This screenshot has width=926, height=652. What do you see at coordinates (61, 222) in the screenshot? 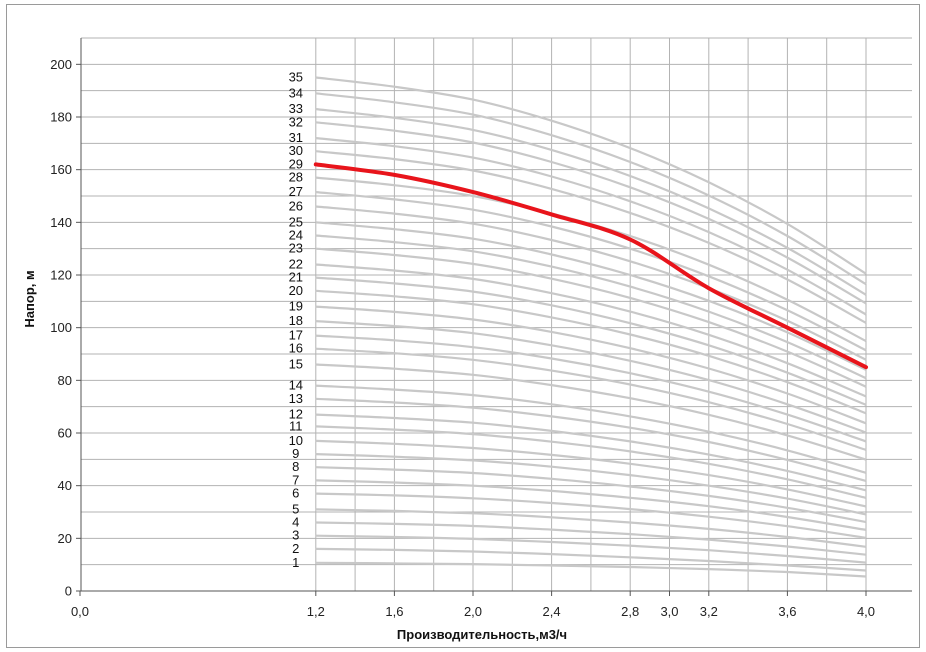
I see `y-tick-label: 140` at bounding box center [61, 222].